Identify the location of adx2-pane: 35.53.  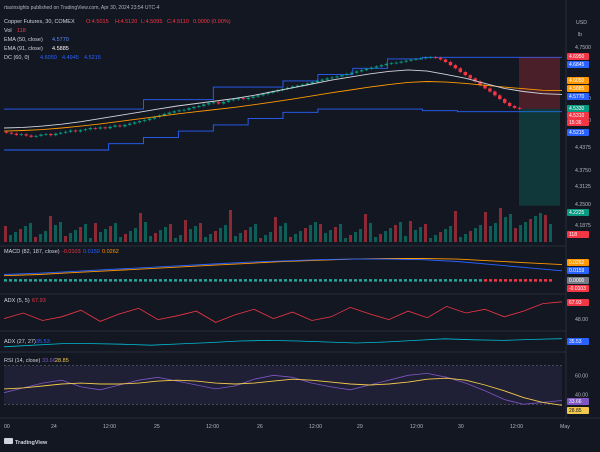
(296, 343).